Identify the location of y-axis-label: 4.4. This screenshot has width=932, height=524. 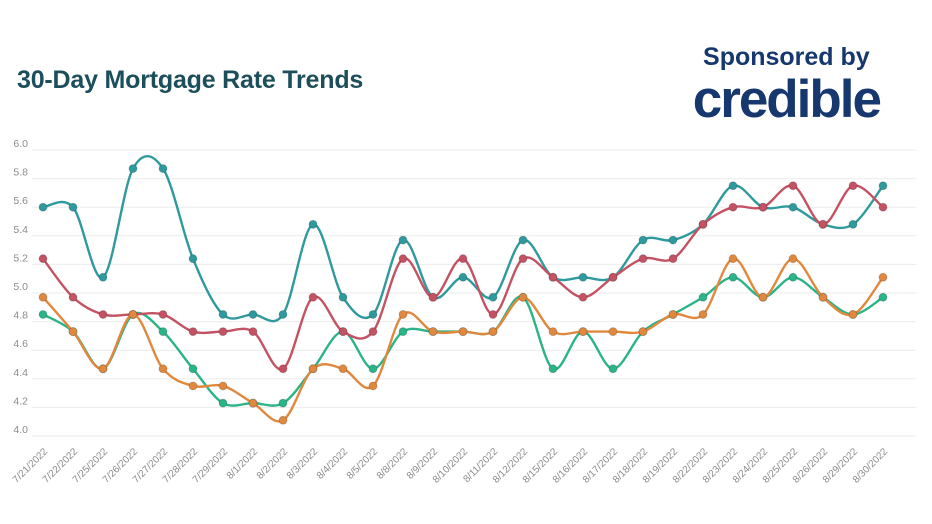
(20, 373).